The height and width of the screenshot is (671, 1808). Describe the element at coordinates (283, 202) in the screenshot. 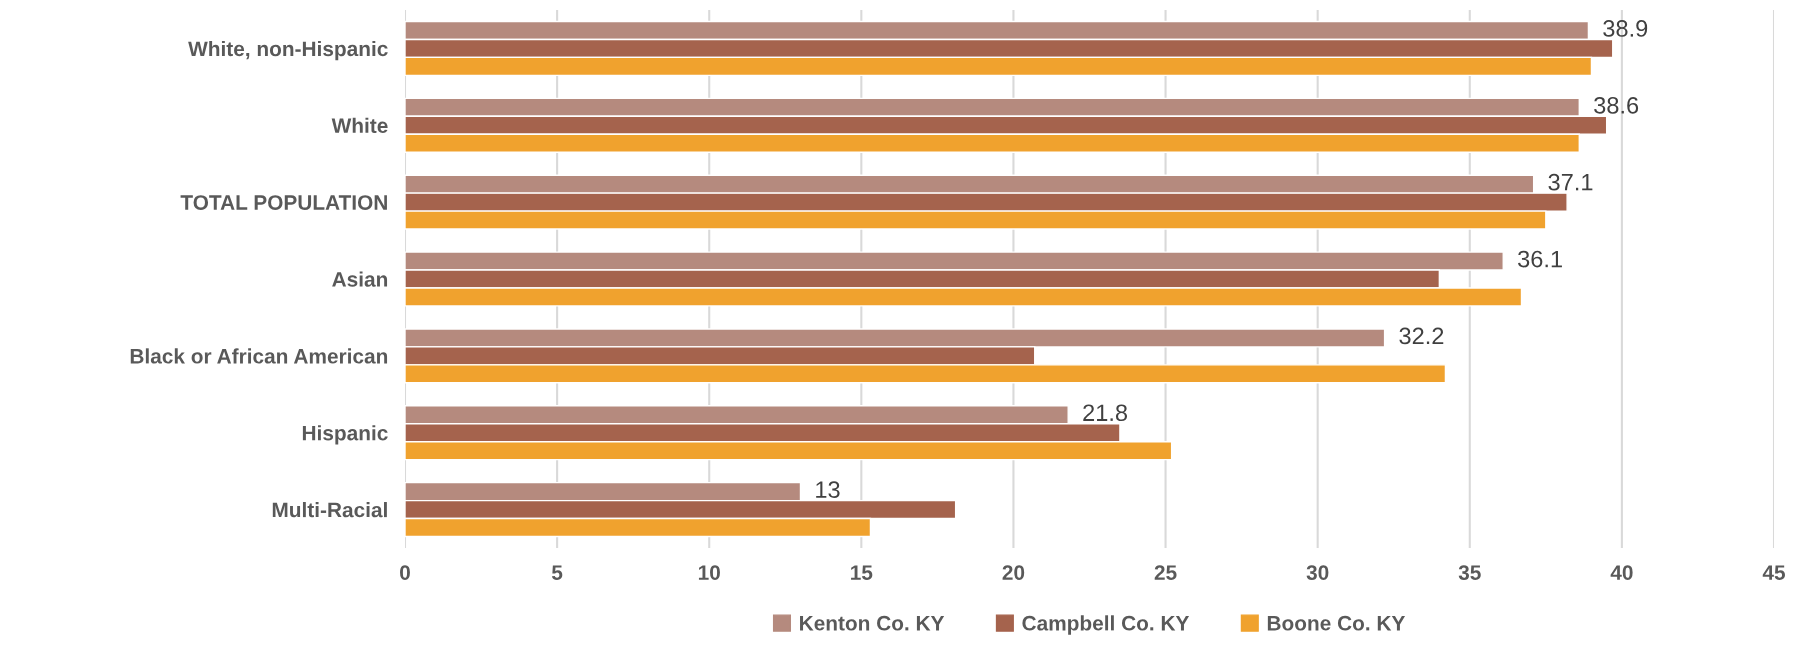

I see `y-tick-label: TOTAL POPULATION` at that location.